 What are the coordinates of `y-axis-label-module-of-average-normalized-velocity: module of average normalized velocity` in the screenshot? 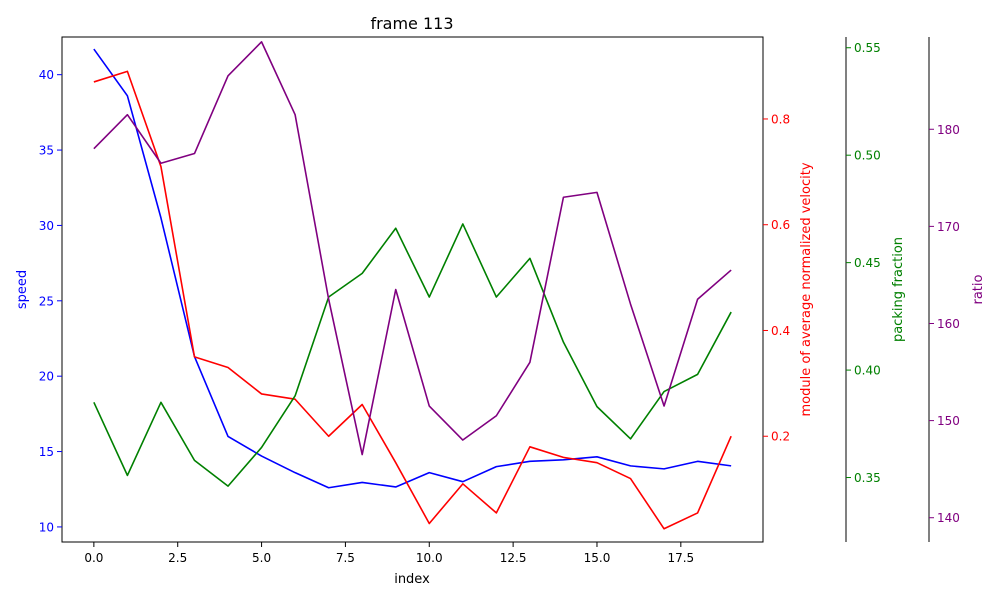 It's located at (806, 289).